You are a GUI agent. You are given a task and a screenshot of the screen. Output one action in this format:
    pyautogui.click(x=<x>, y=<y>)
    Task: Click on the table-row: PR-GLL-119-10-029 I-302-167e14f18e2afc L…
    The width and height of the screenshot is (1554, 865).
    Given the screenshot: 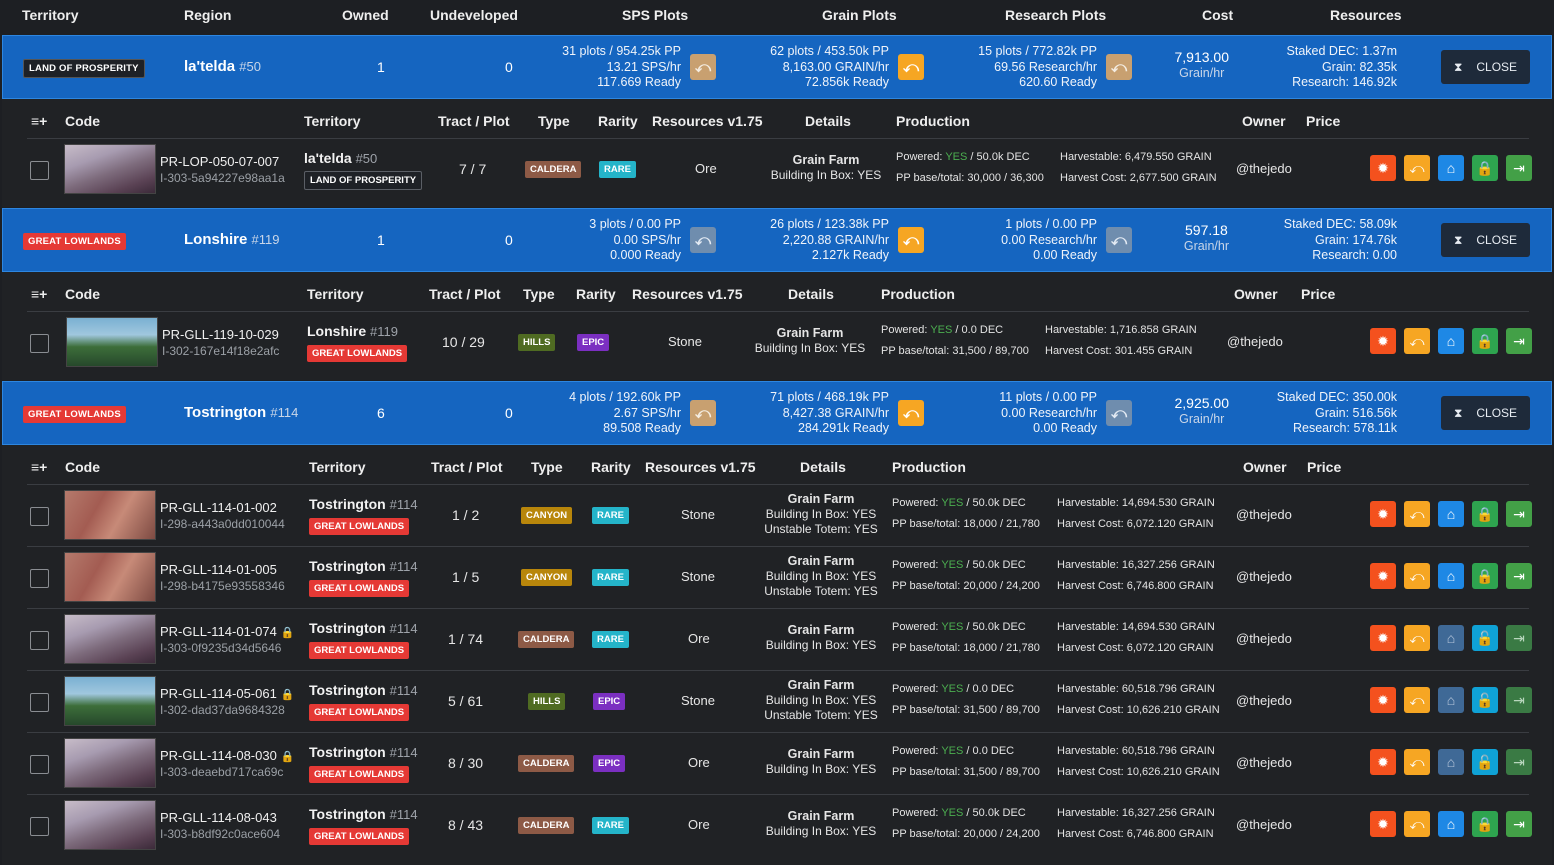 What is the action you would take?
    pyautogui.click(x=777, y=343)
    